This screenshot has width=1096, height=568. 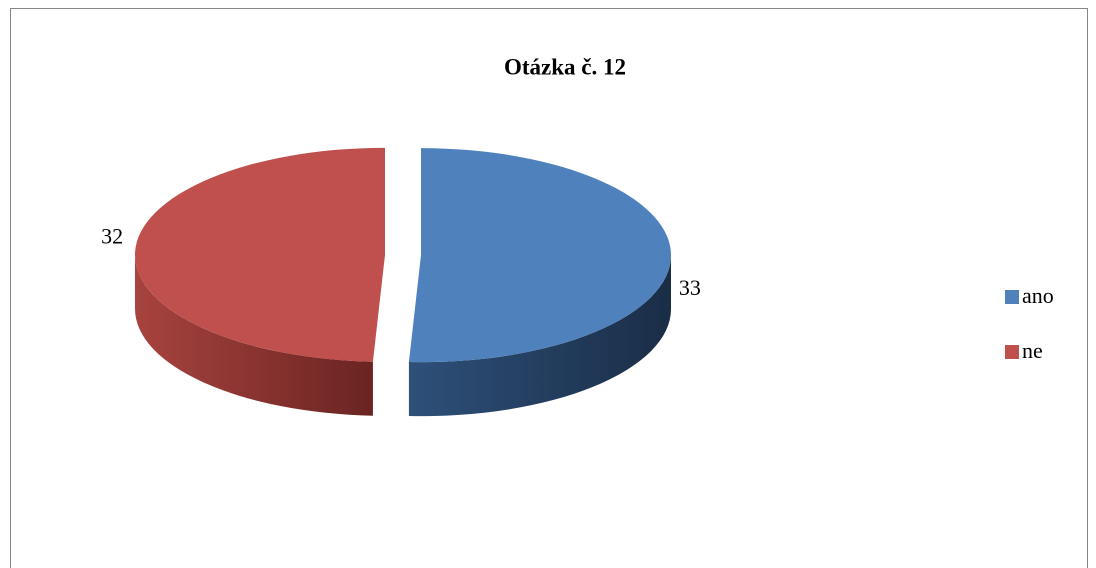 What do you see at coordinates (565, 66) in the screenshot?
I see `chart-title: Otázka č. 12` at bounding box center [565, 66].